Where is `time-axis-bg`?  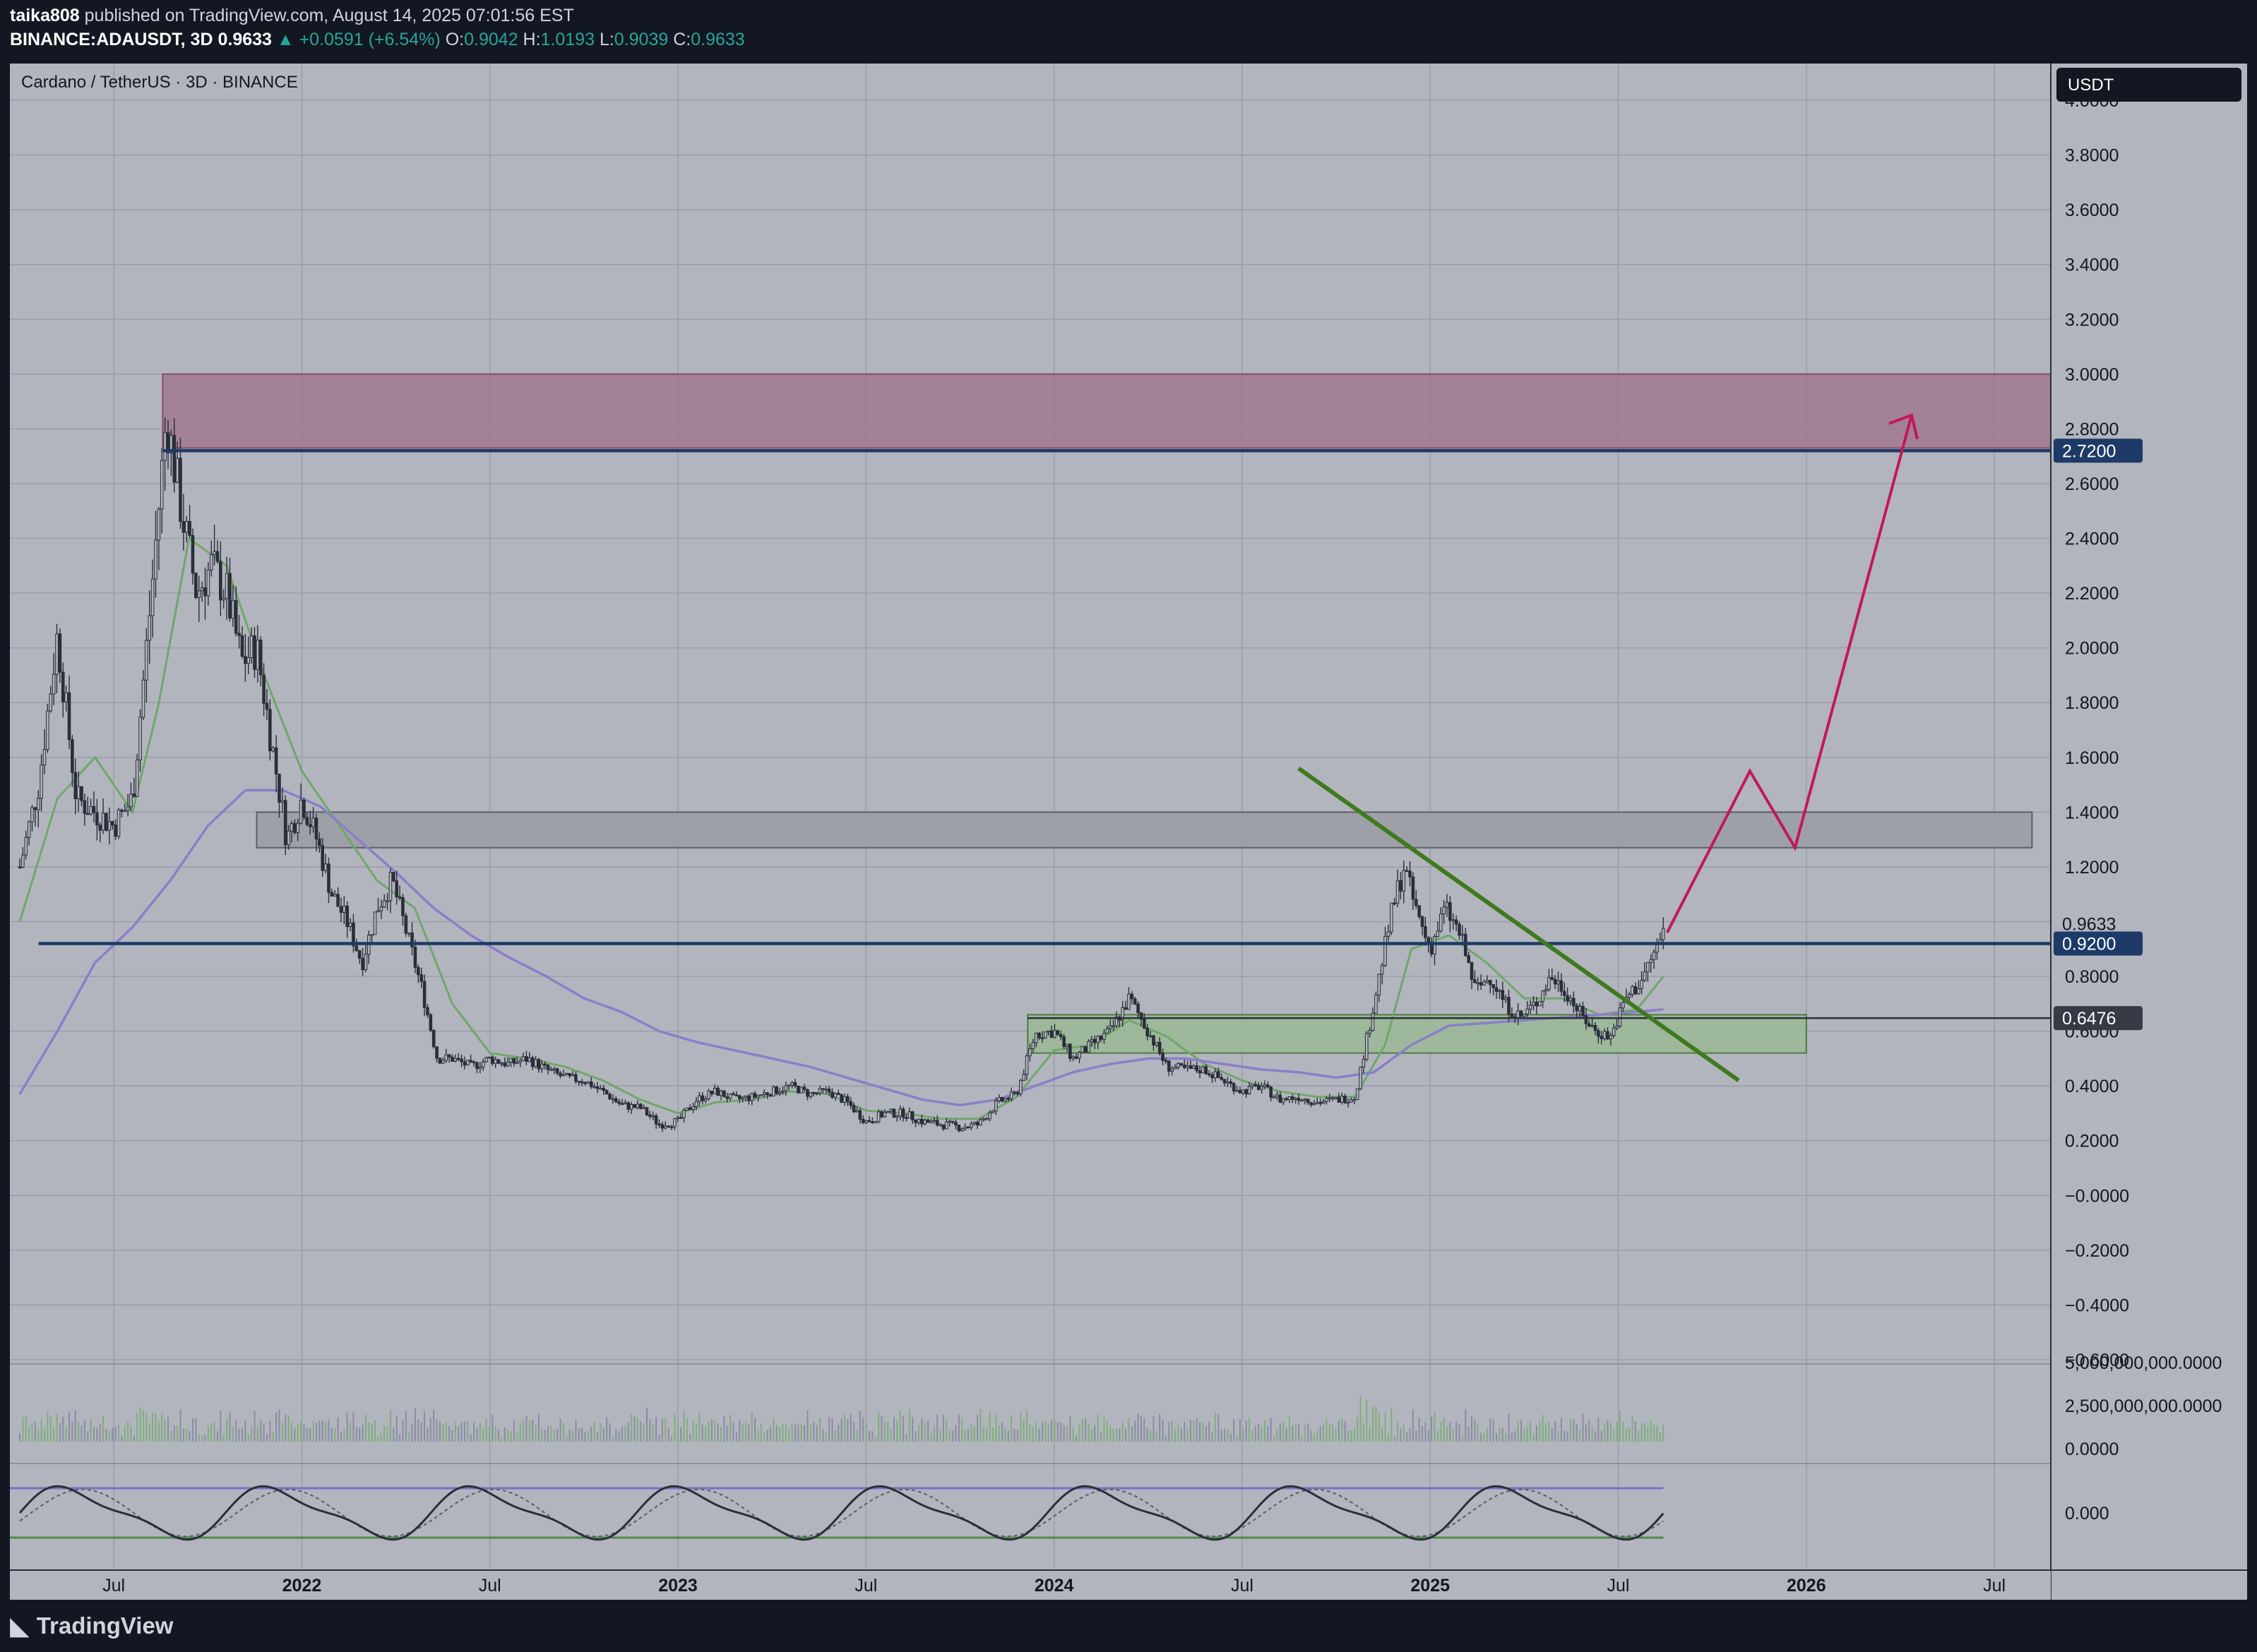 time-axis-bg is located at coordinates (1030, 1585).